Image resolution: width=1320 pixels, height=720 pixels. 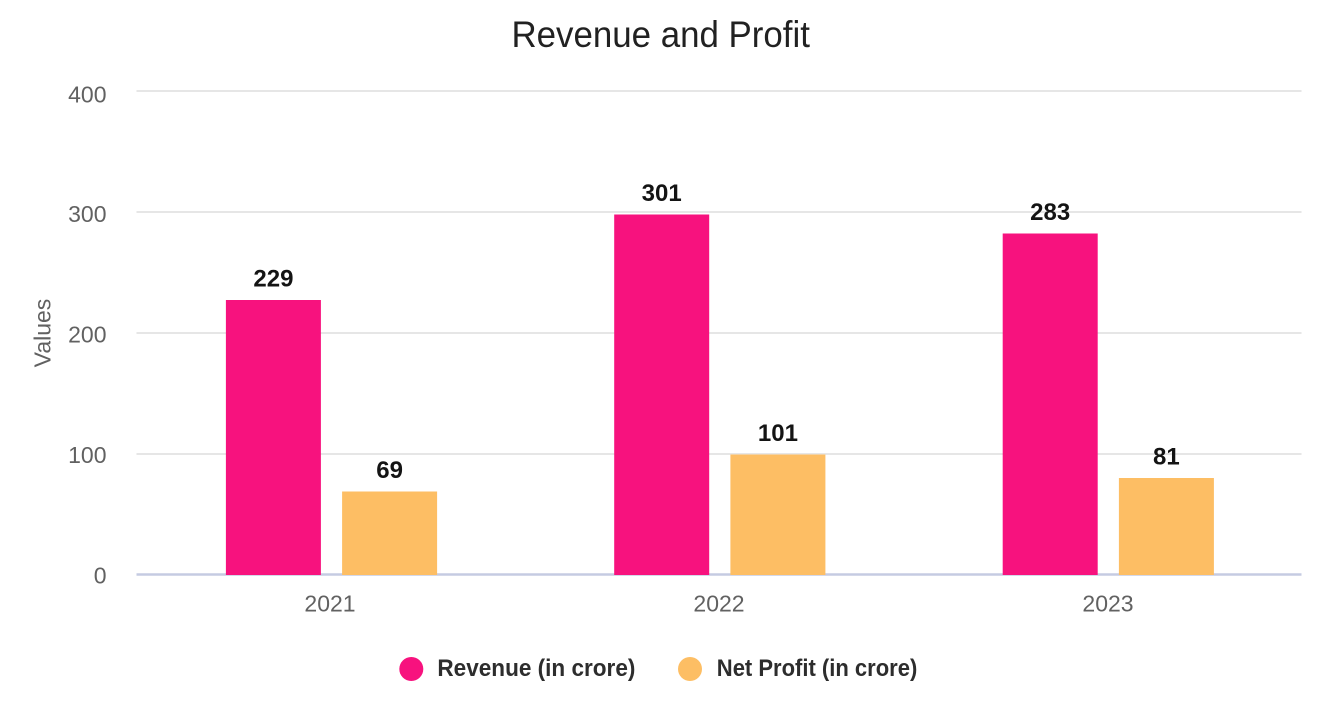 I want to click on svg-text: 2023, so click(x=1107, y=604).